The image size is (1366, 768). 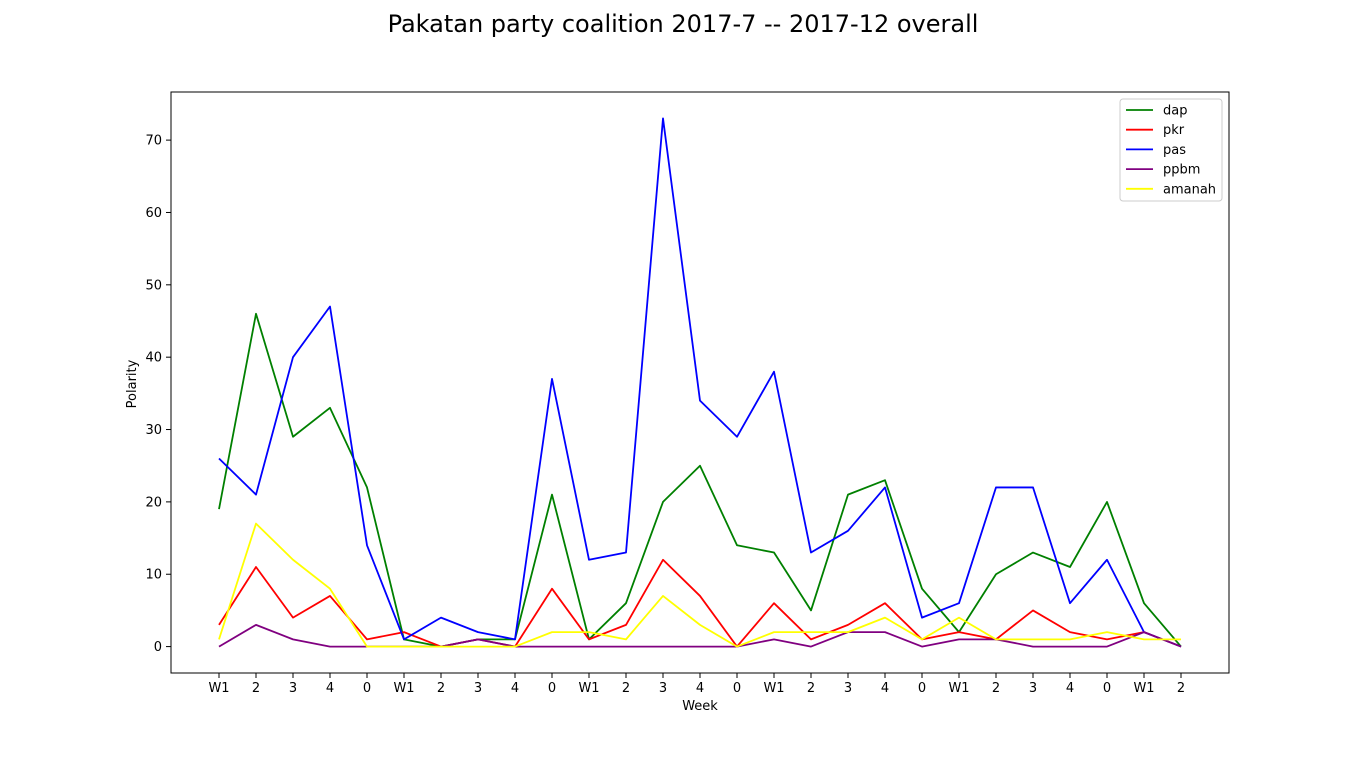 What do you see at coordinates (153, 502) in the screenshot?
I see `y-tick-label: 20` at bounding box center [153, 502].